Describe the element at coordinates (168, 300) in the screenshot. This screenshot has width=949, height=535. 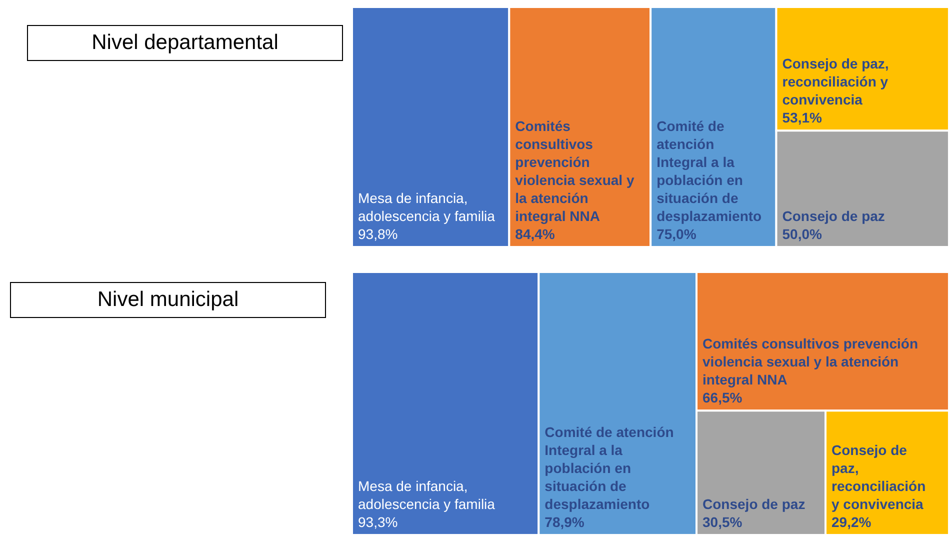
I see `text: Nivel municipal` at that location.